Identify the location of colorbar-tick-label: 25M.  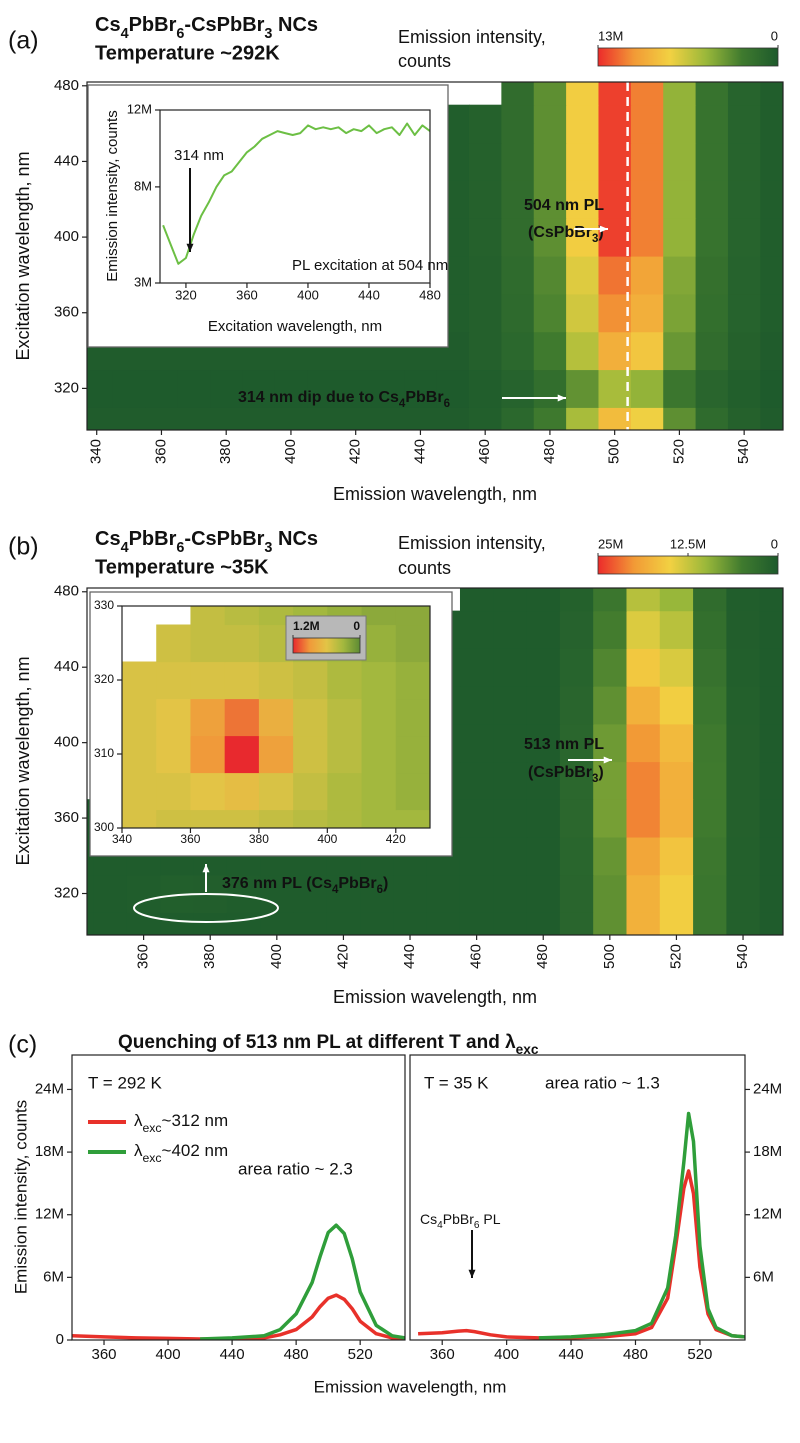
(610, 543).